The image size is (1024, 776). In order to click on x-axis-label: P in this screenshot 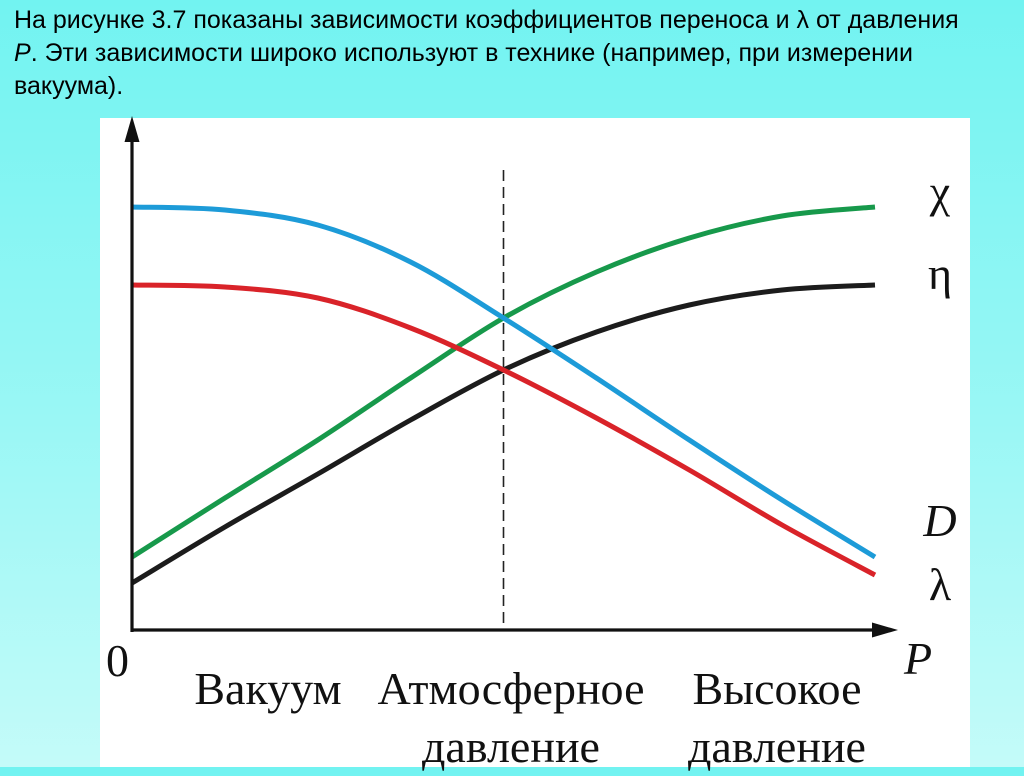, I will do `click(918, 658)`.